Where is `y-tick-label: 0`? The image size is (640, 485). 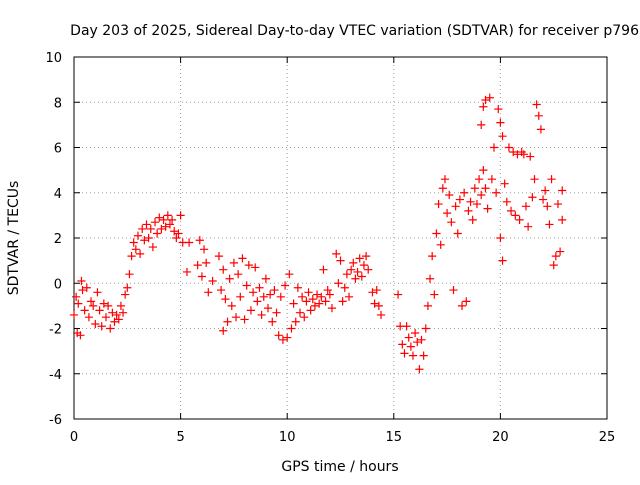
y-tick-label: 0 is located at coordinates (58, 284).